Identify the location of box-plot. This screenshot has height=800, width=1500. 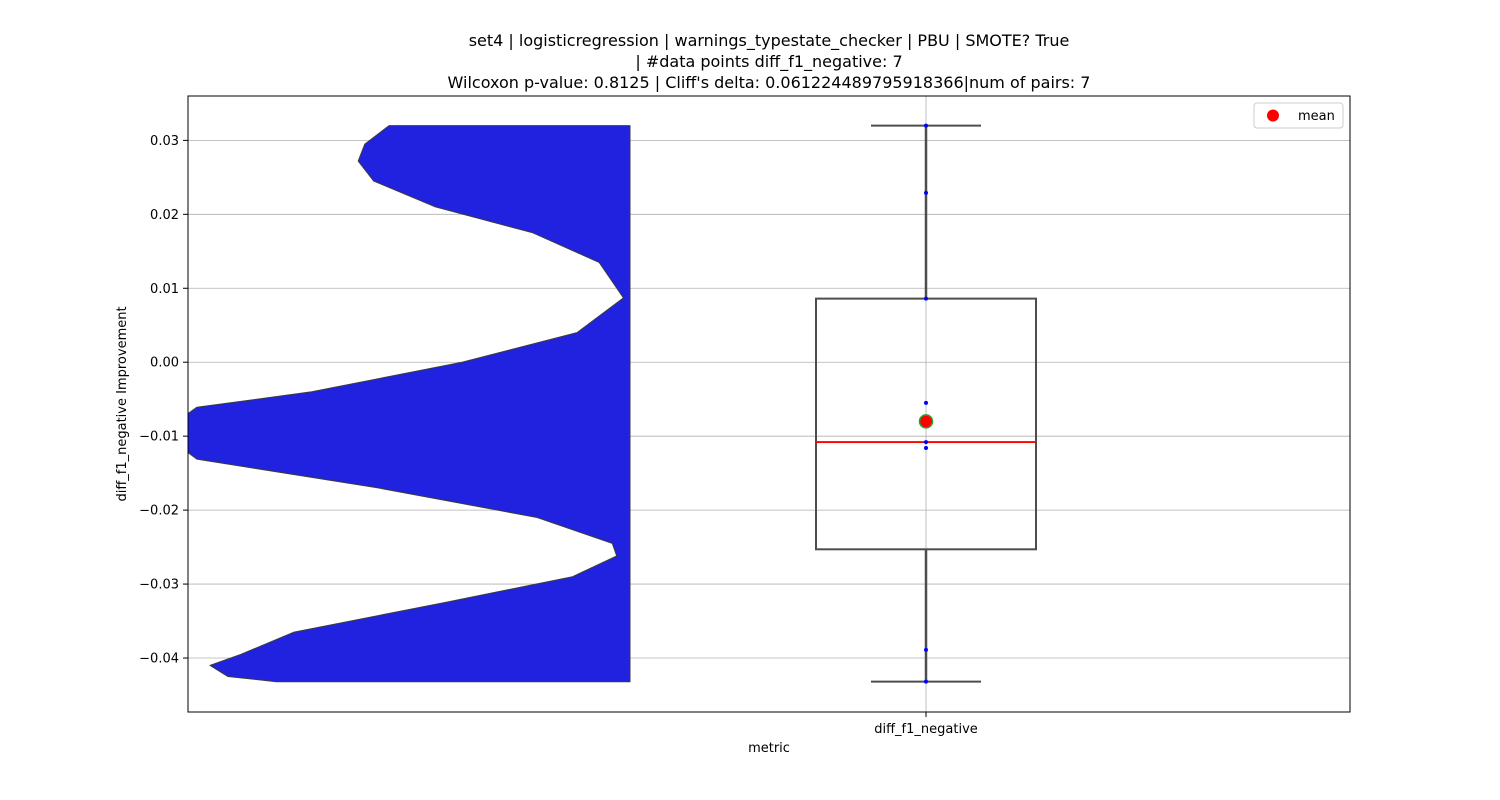
(926, 403).